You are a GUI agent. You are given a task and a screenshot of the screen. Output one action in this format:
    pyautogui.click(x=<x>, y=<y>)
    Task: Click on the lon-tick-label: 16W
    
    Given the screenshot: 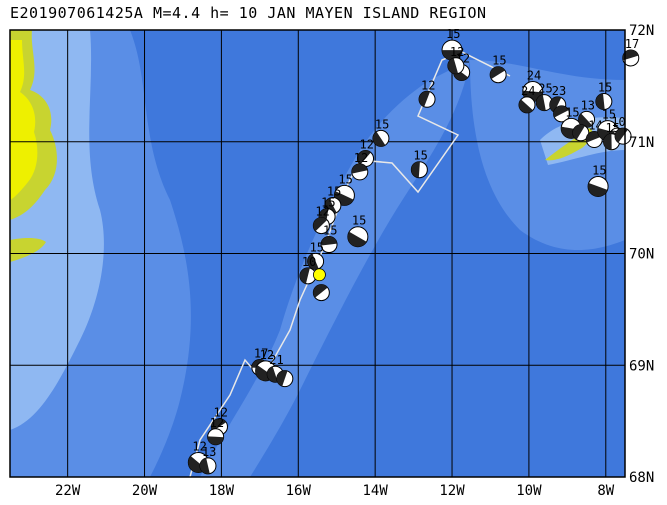 What is the action you would take?
    pyautogui.click(x=299, y=491)
    